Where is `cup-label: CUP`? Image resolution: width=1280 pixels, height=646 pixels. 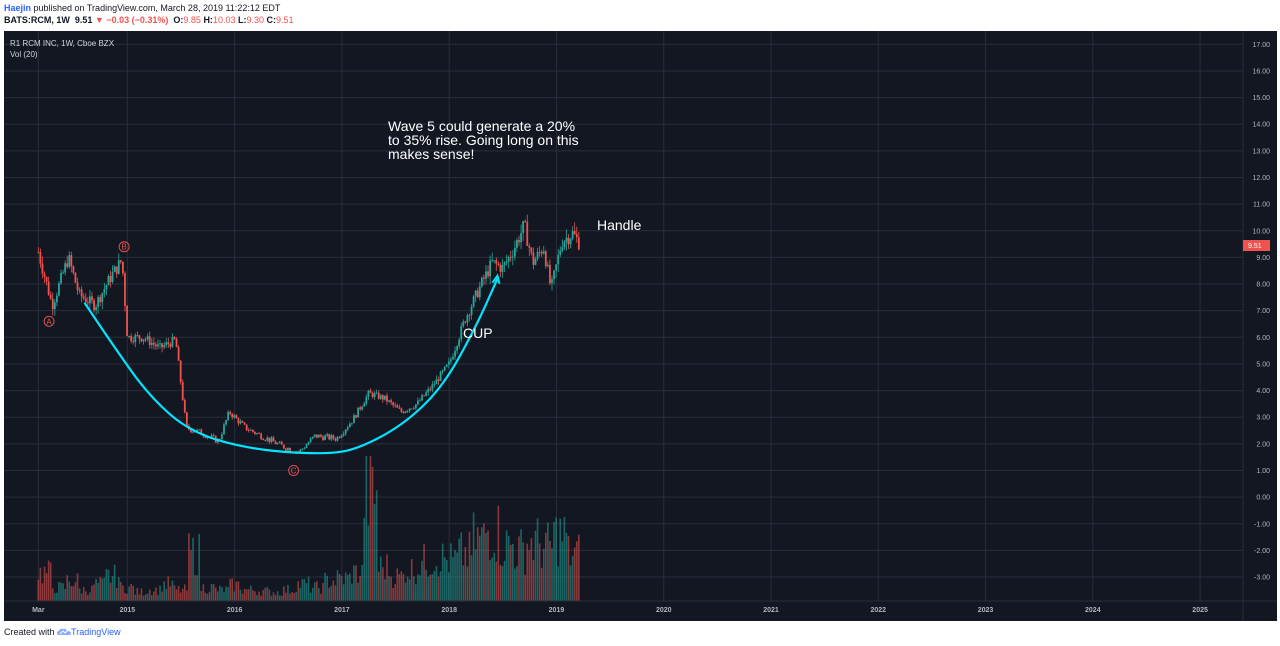
cup-label: CUP is located at coordinates (478, 333).